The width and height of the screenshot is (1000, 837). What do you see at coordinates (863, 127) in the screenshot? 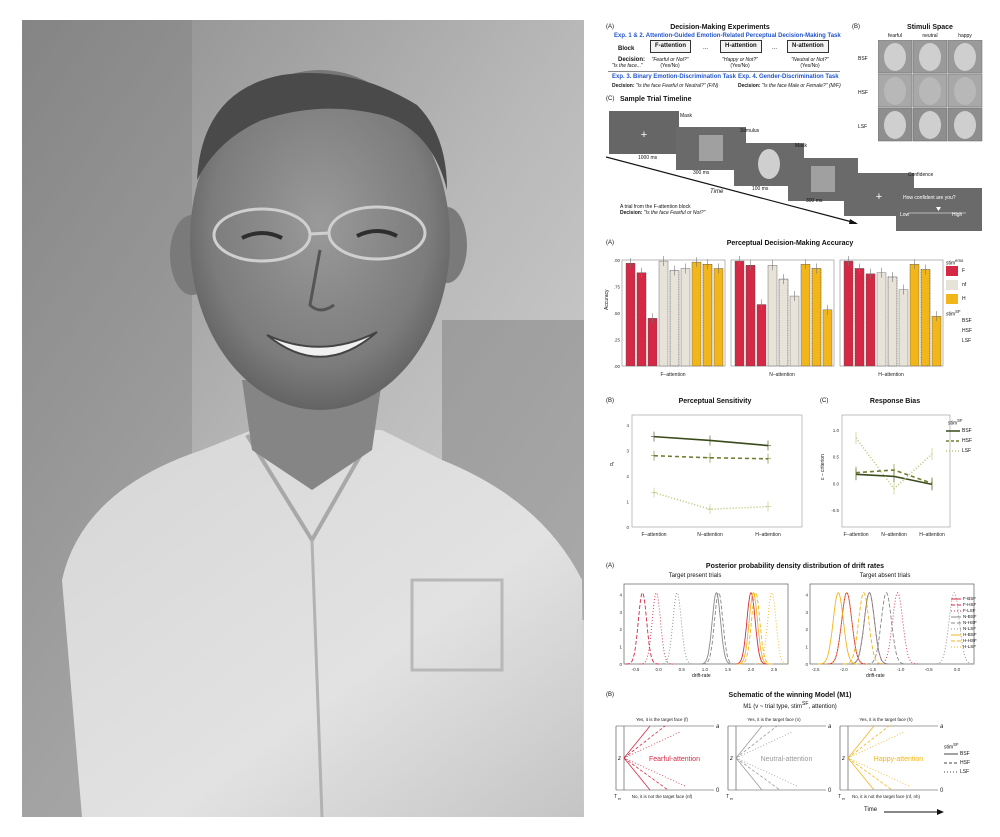
I see `row-lsf: LSF` at bounding box center [863, 127].